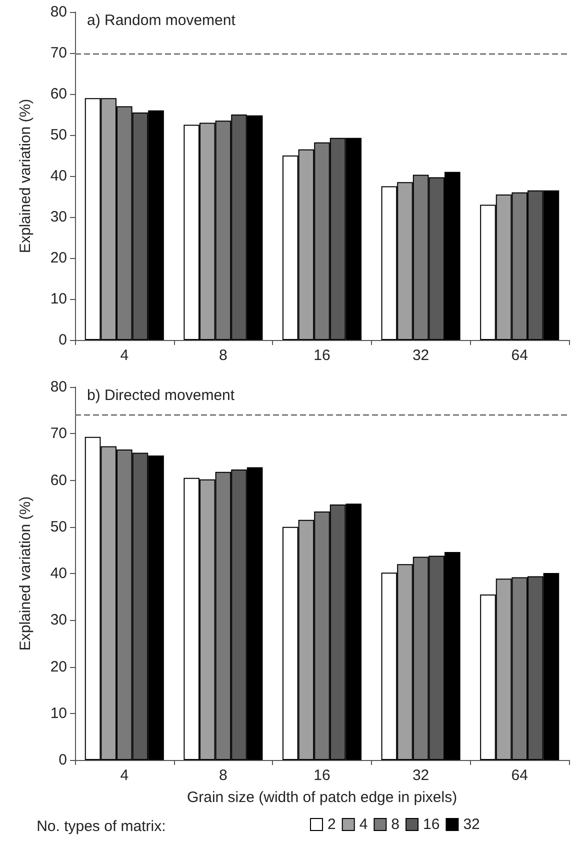  I want to click on legend-label: 32, so click(471, 824).